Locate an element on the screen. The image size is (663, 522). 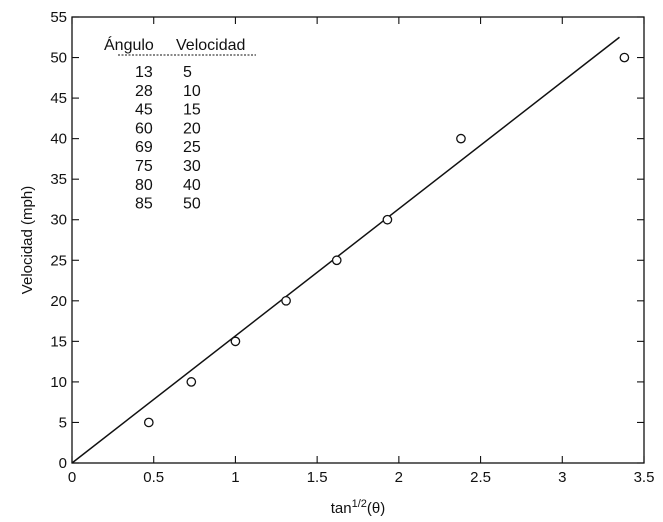
y-tick-label: 45 is located at coordinates (58, 98).